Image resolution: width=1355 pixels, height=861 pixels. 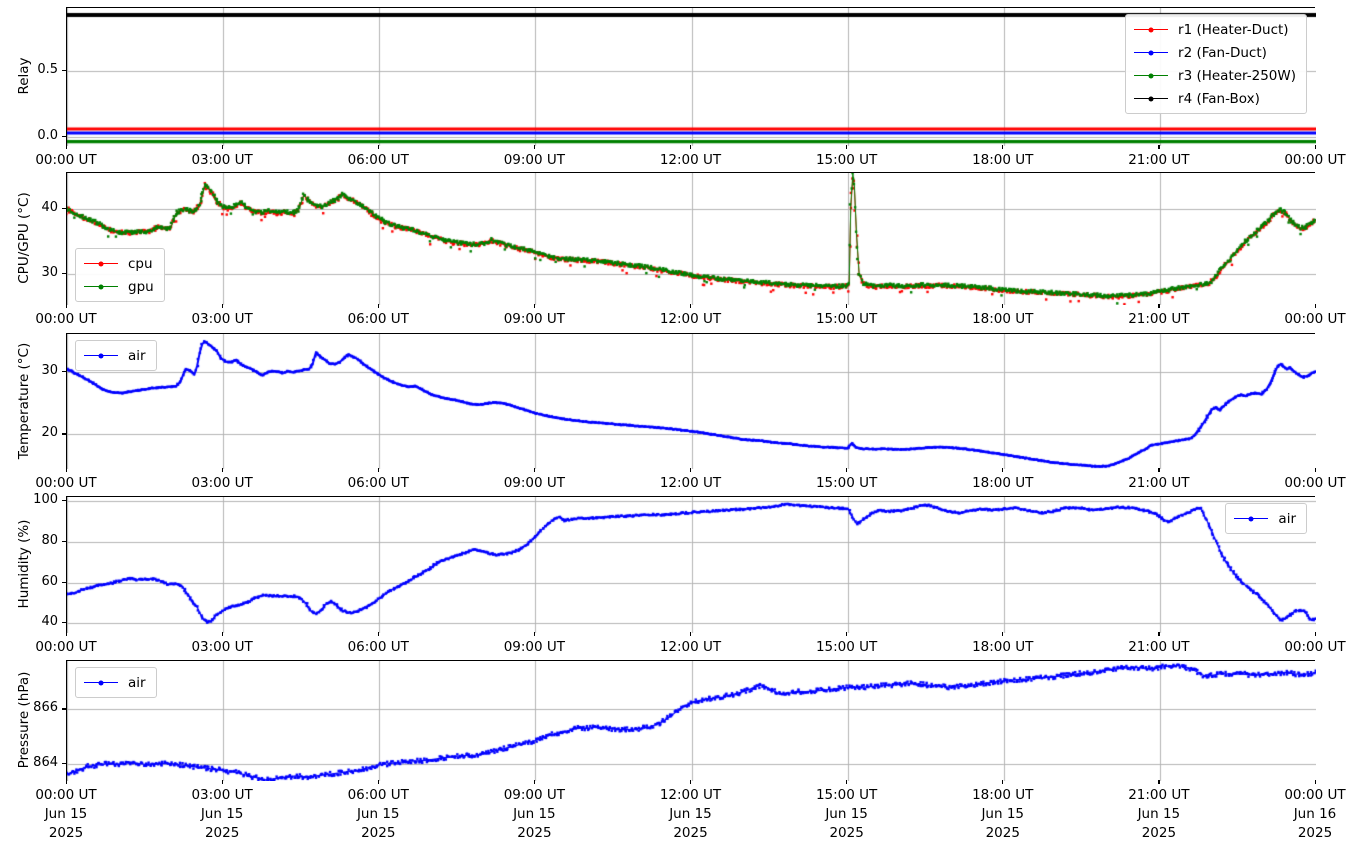 I want to click on y-tick-label: 100, so click(x=45, y=500).